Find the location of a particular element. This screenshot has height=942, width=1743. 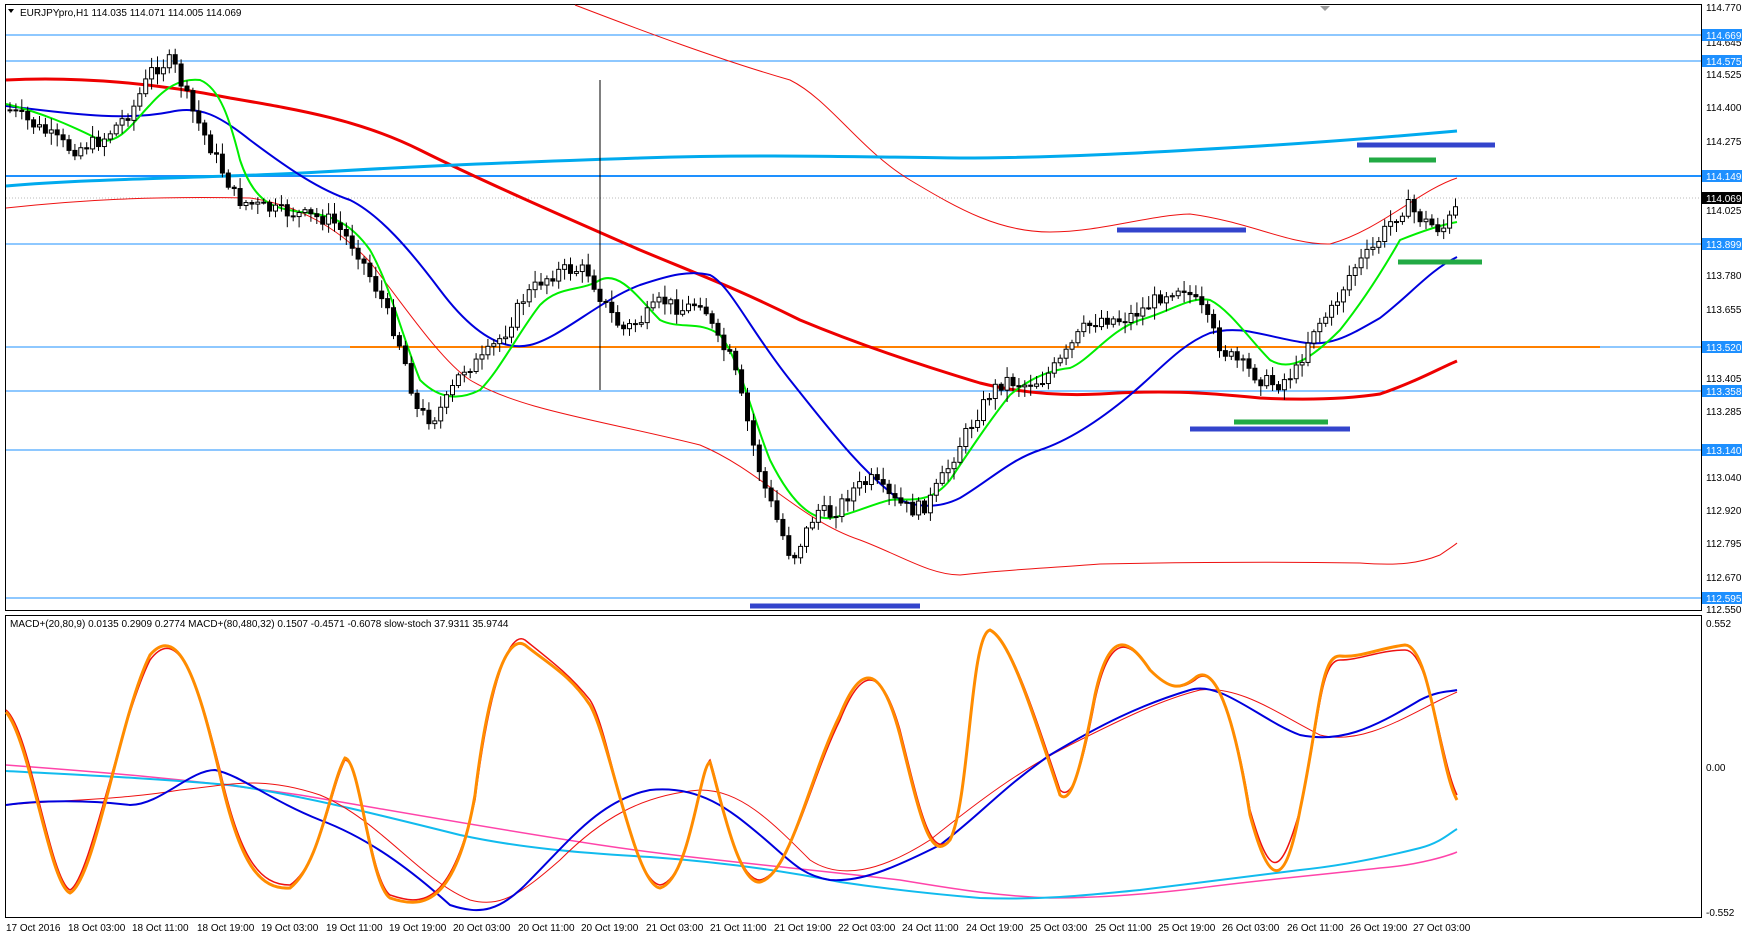

macd-signal-cyan-line is located at coordinates (731, 835).